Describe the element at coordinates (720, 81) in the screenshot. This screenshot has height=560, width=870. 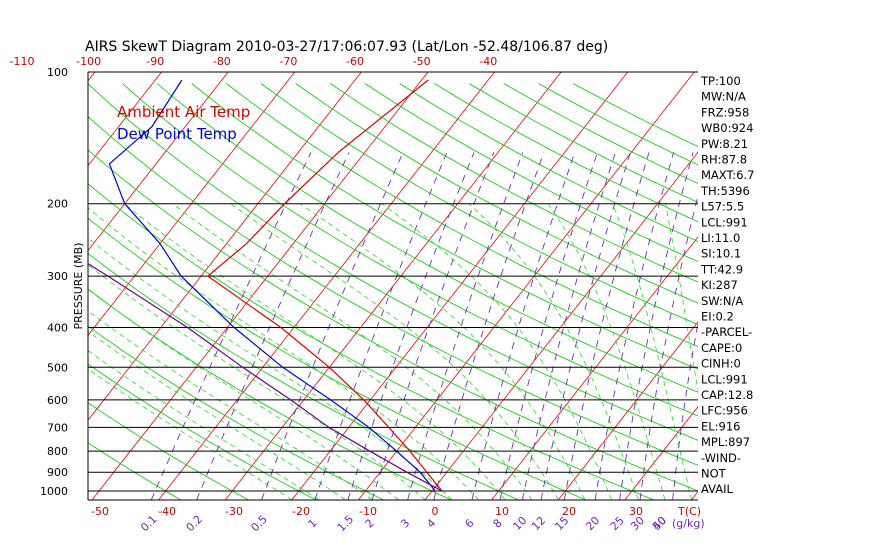
I see `stability-index-item: TP:100` at that location.